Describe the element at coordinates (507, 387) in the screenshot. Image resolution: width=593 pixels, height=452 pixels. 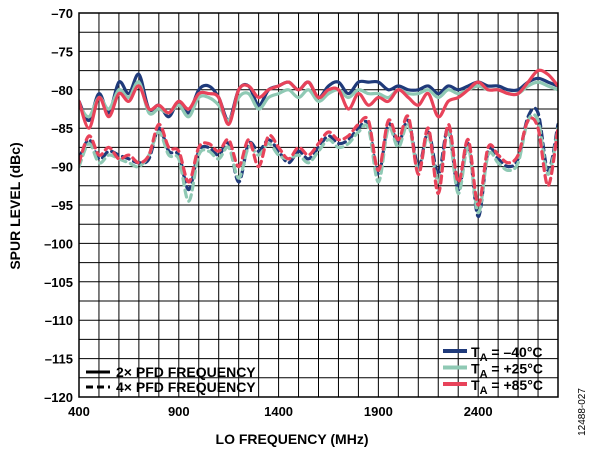
I see `legend-temp-label: TA = +85°C` at that location.